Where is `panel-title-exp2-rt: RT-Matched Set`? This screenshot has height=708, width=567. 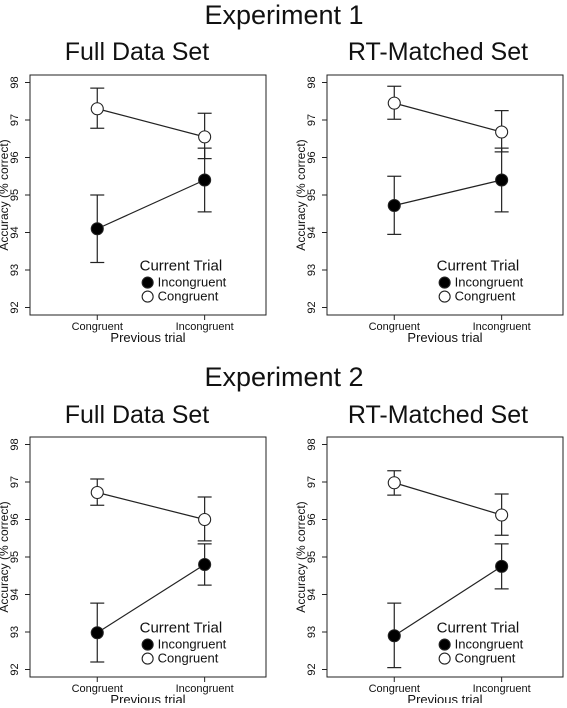 panel-title-exp2-rt: RT-Matched Set is located at coordinates (438, 415).